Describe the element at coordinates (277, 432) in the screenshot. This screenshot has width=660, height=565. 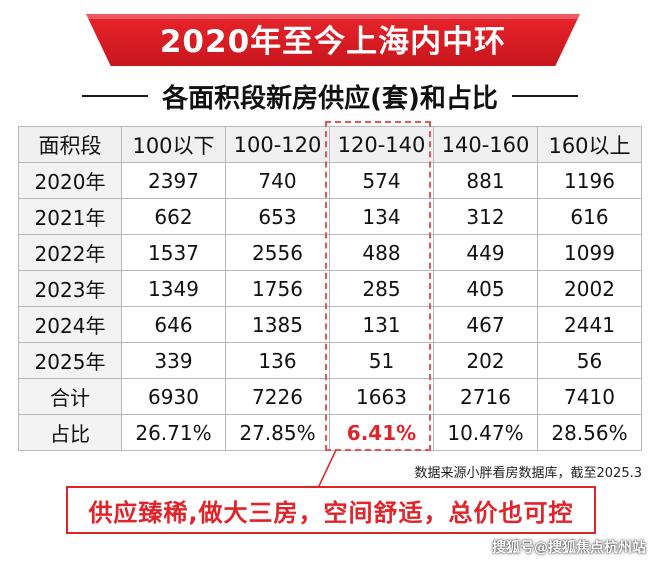
I see `table-cell: 27.85%` at that location.